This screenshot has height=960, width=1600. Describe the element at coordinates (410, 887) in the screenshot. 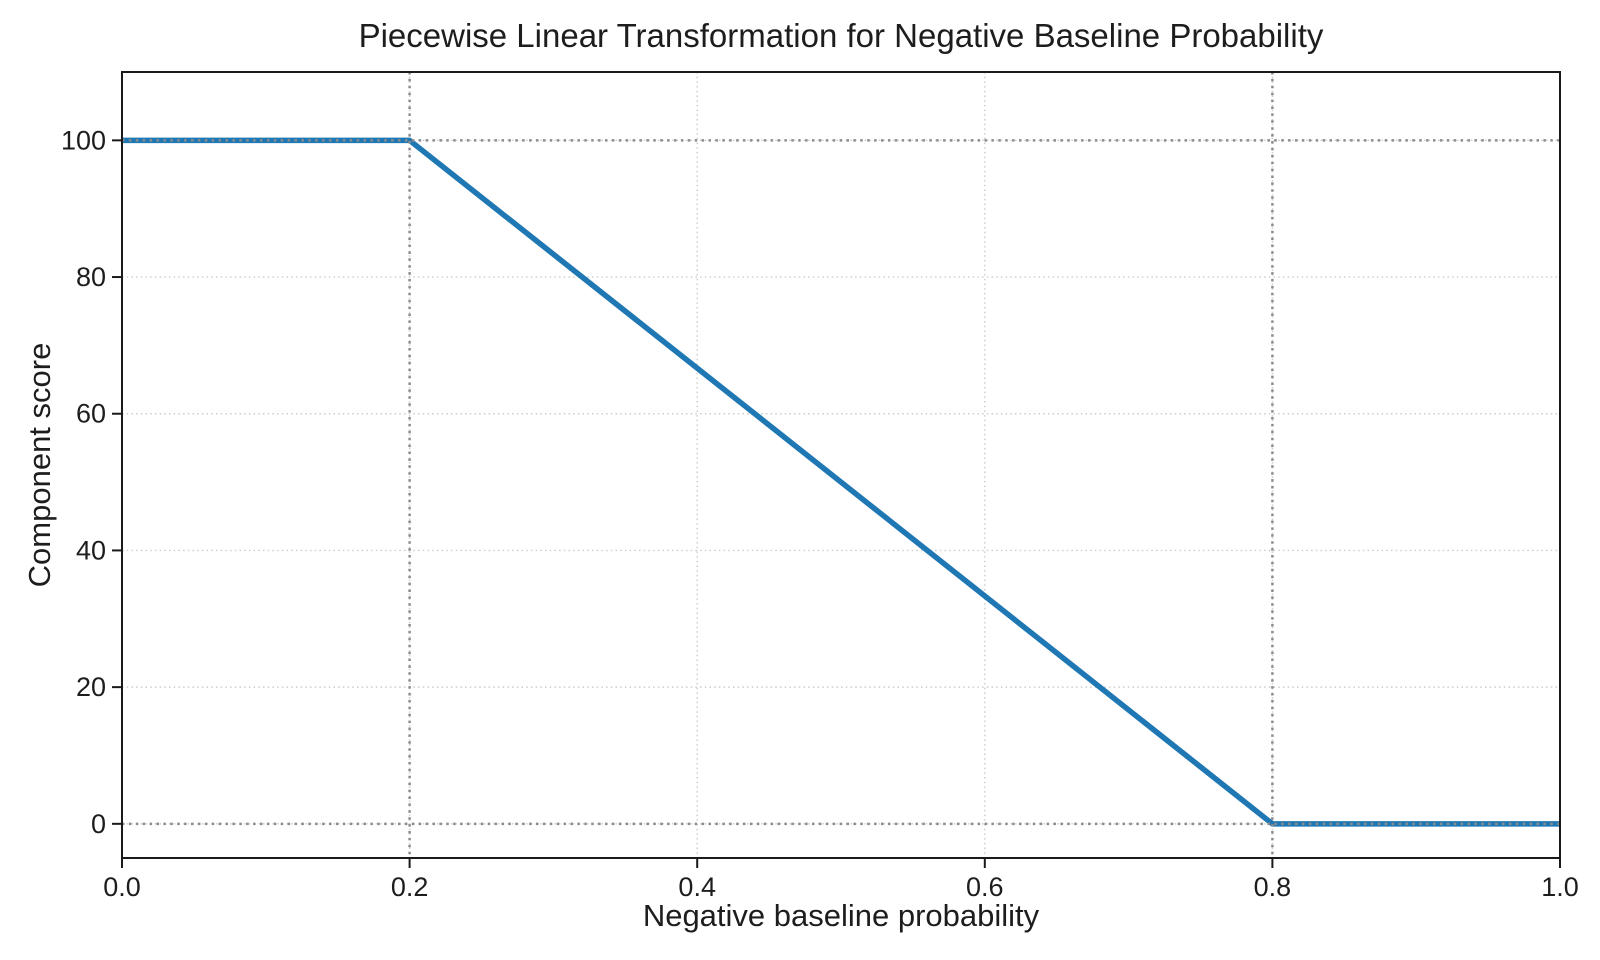

I see `x-tick-label: 0.2` at that location.